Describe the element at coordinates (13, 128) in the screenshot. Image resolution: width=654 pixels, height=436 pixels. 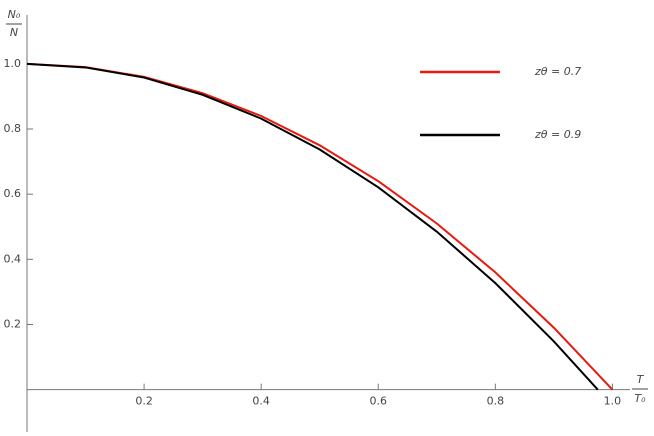
I see `y-tick-label: 0.8` at that location.